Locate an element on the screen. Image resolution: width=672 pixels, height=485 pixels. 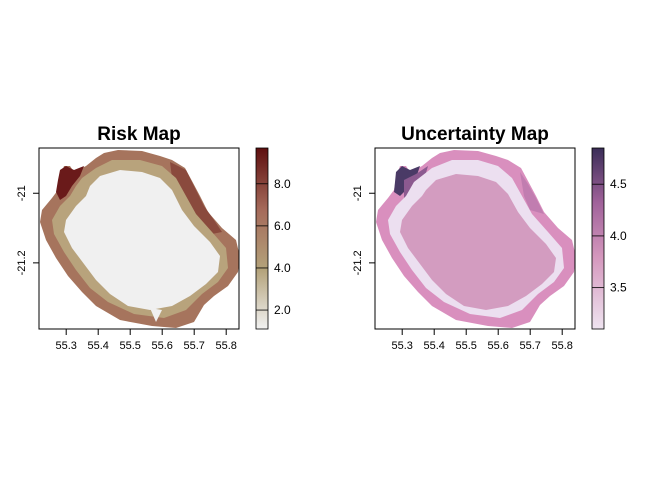
uncertainty-legend: 3.5 4.0 4.5 is located at coordinates (609, 238).